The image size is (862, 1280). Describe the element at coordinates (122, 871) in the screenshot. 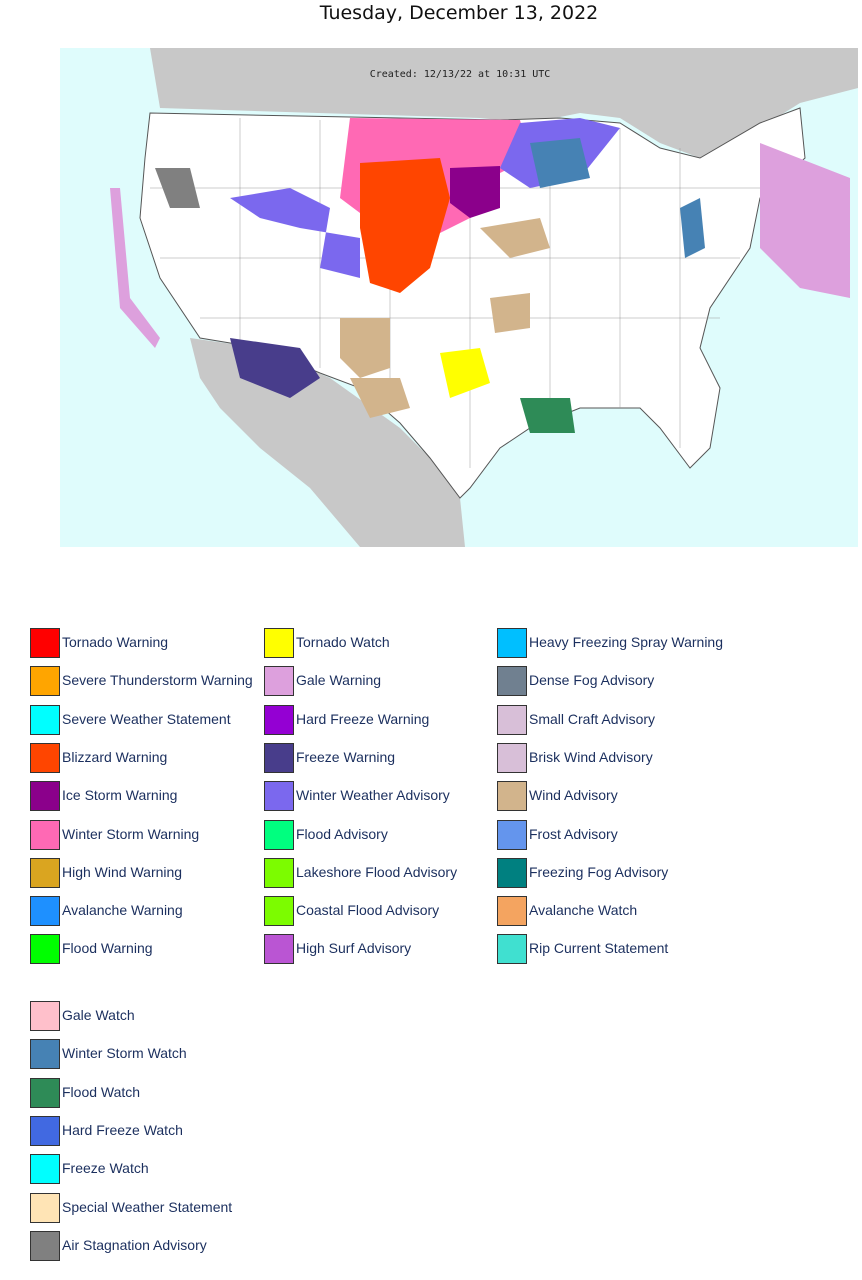

I see `legend-label: High Wind Warning` at that location.